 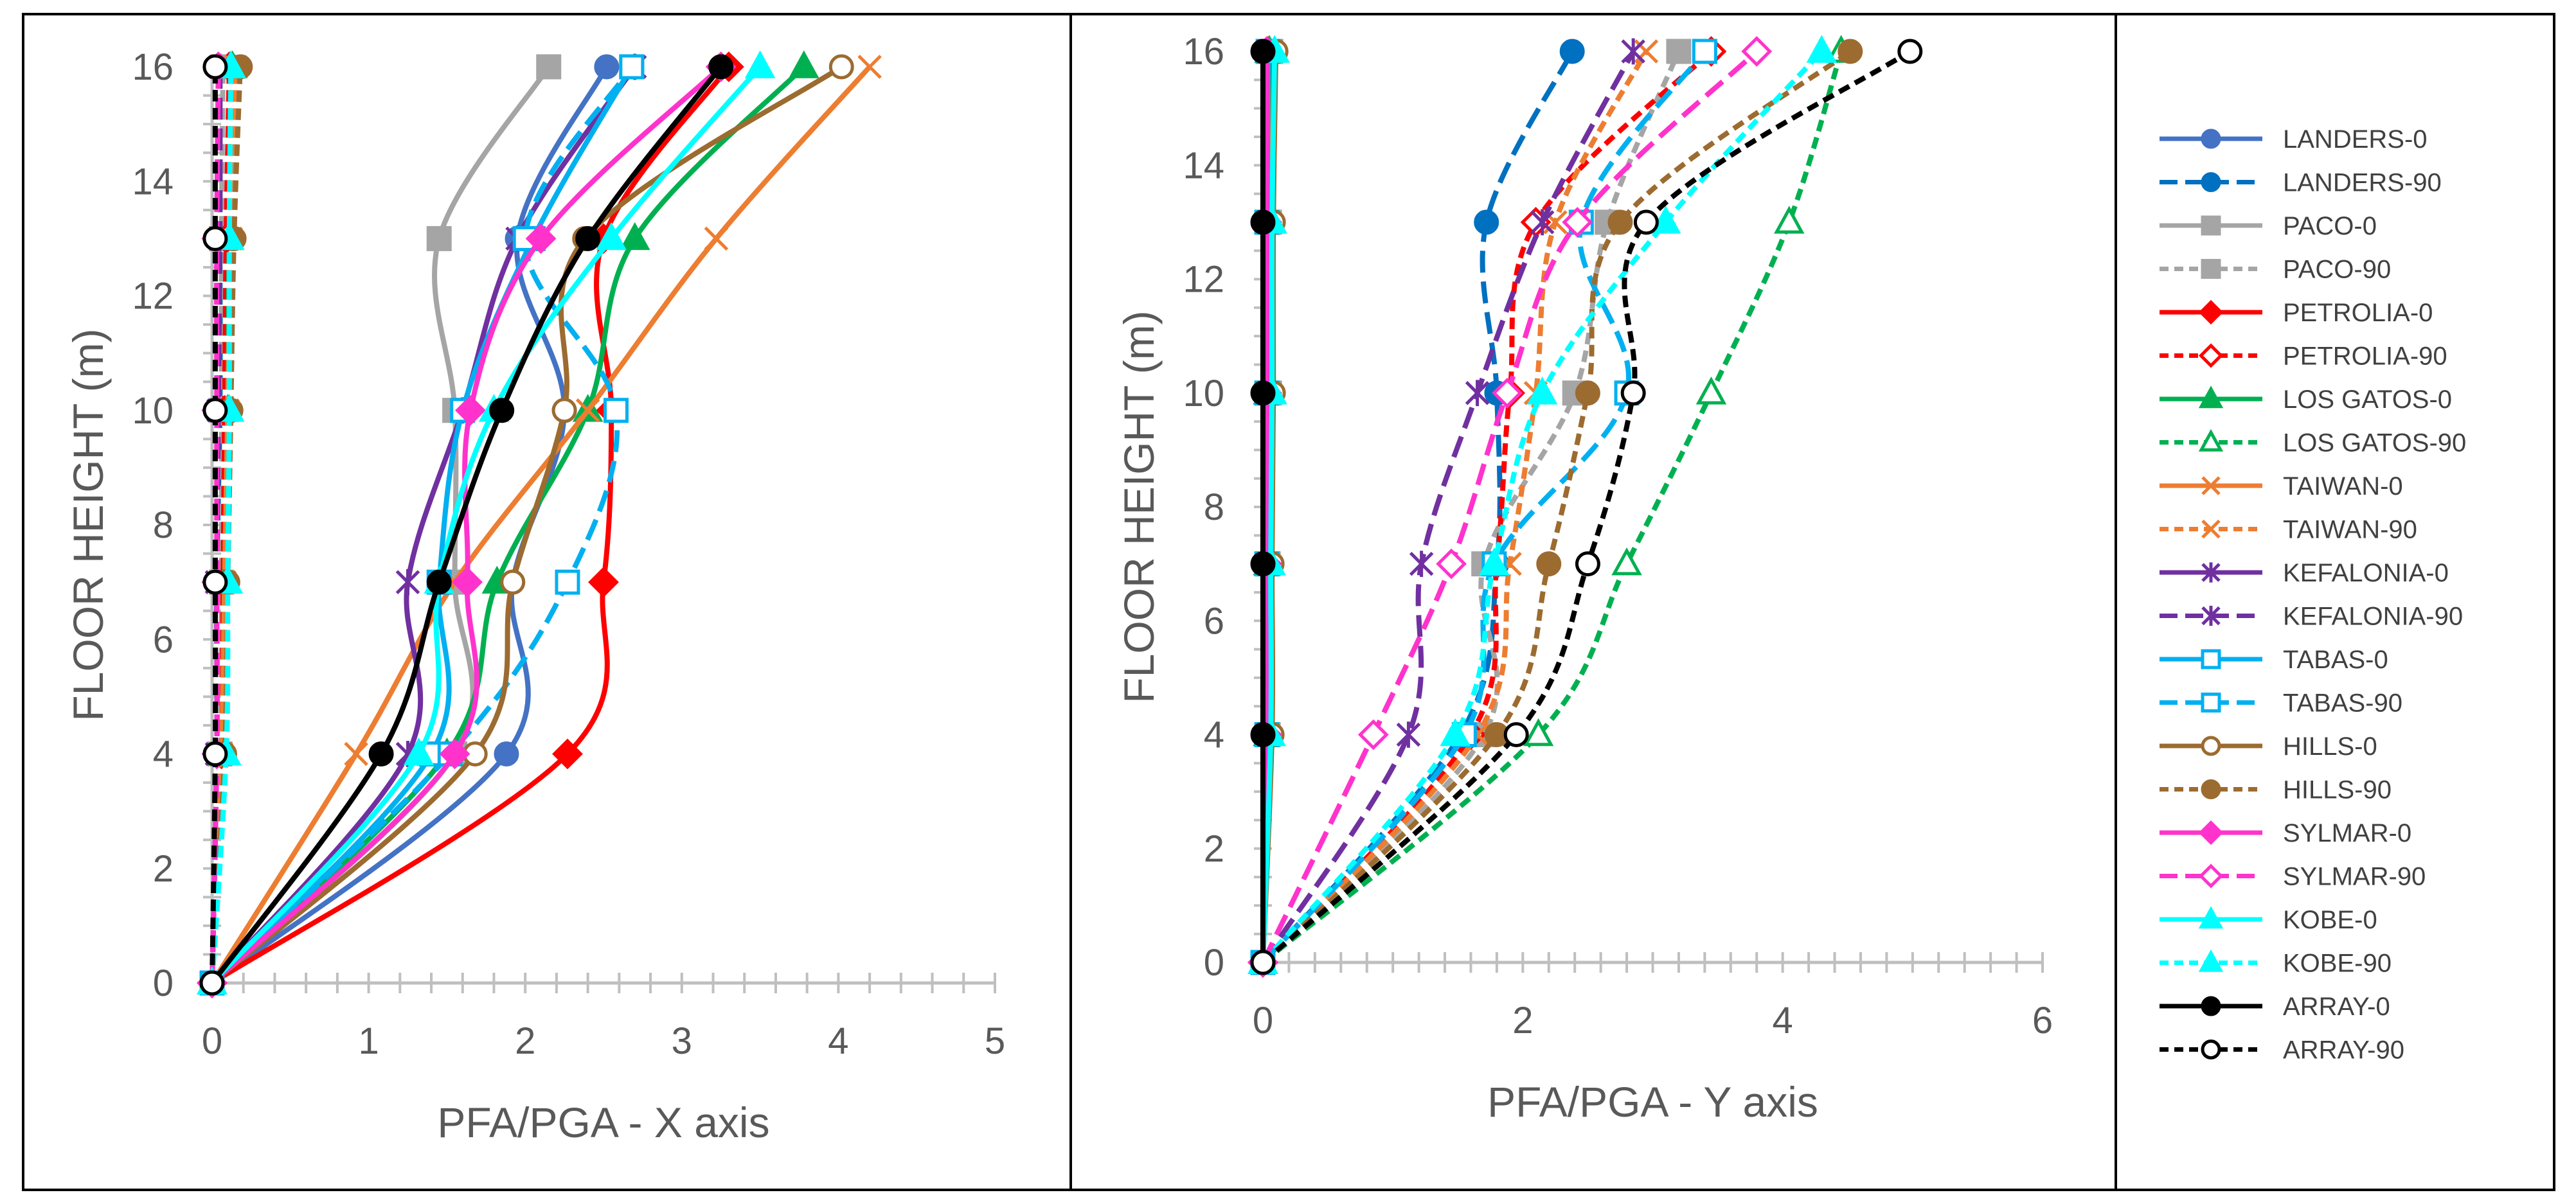 What do you see at coordinates (2306, 399) in the screenshot?
I see `legend-item-los-gatos-0: LOS GATOS-0` at bounding box center [2306, 399].